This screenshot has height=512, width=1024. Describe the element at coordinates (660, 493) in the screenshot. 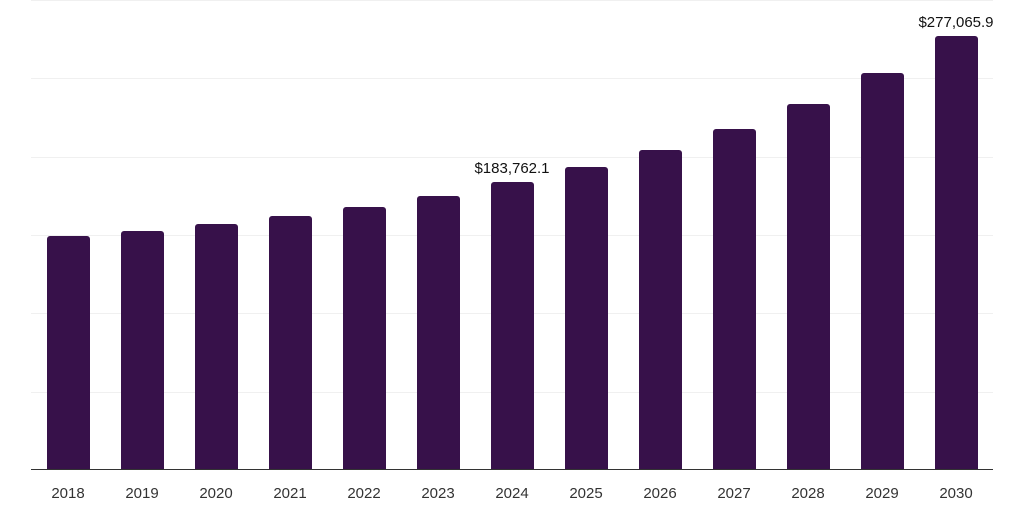

I see `x-tick-label: 2026` at that location.